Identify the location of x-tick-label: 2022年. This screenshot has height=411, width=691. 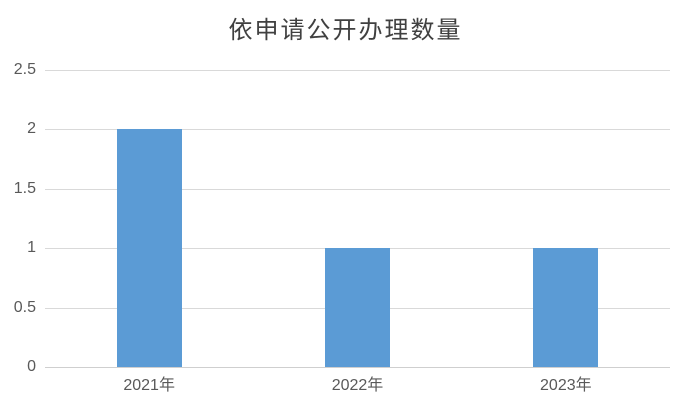
(357, 385).